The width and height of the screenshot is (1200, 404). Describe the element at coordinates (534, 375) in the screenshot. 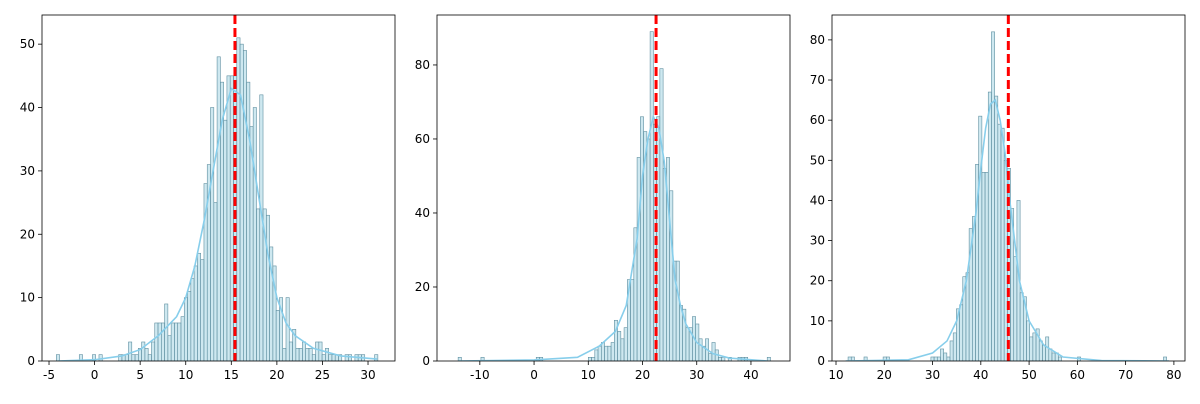

I see `x-tick-label: 0` at that location.